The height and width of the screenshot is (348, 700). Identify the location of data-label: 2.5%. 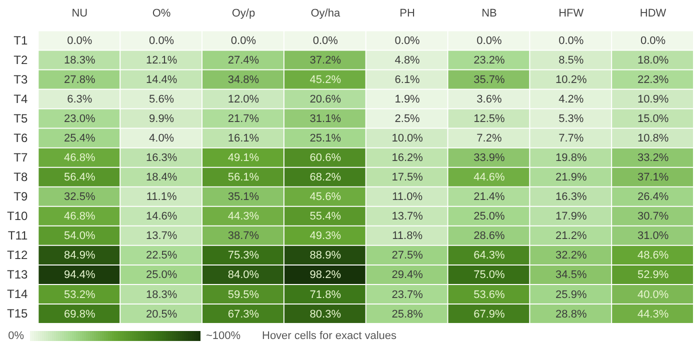
(407, 119).